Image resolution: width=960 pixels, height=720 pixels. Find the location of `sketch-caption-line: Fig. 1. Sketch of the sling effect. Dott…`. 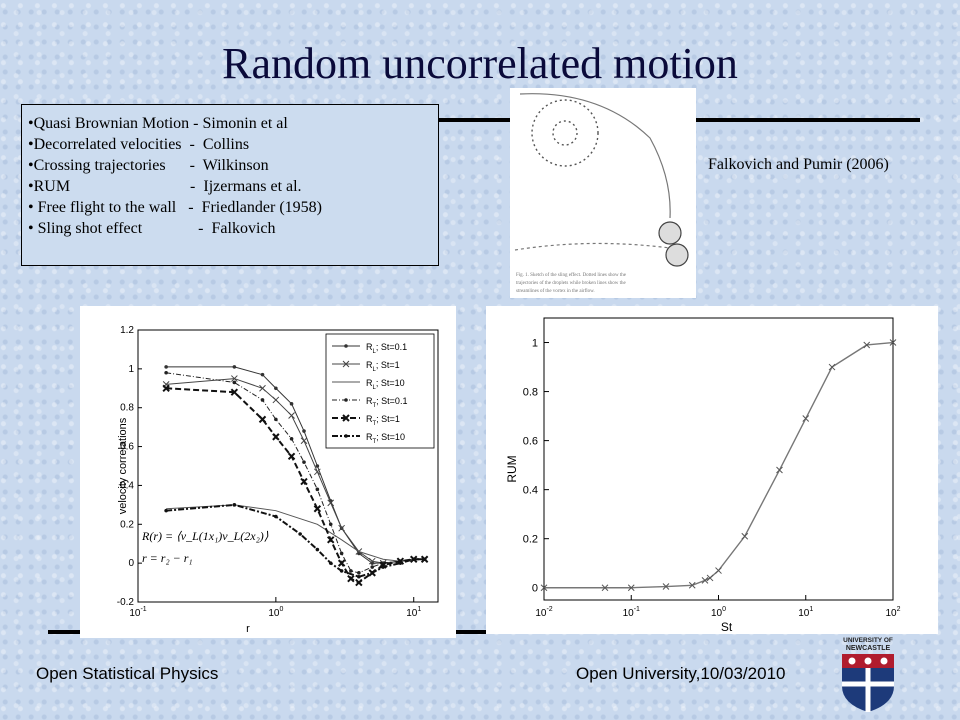

sketch-caption-line: Fig. 1. Sketch of the sling effect. Dott… is located at coordinates (571, 275).